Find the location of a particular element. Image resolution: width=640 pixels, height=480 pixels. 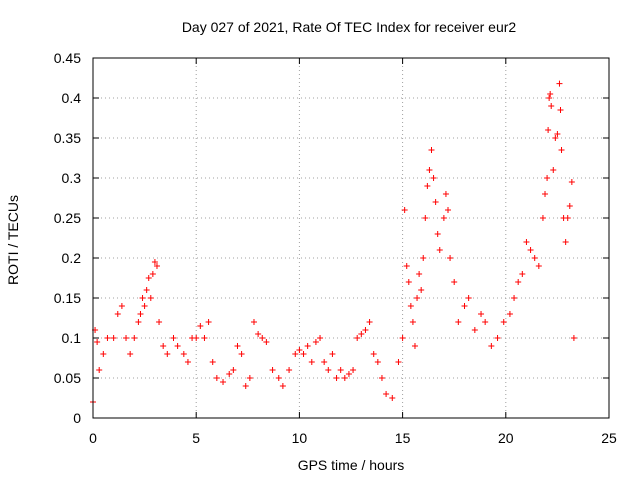

y-tick-label: 0 is located at coordinates (77, 418).